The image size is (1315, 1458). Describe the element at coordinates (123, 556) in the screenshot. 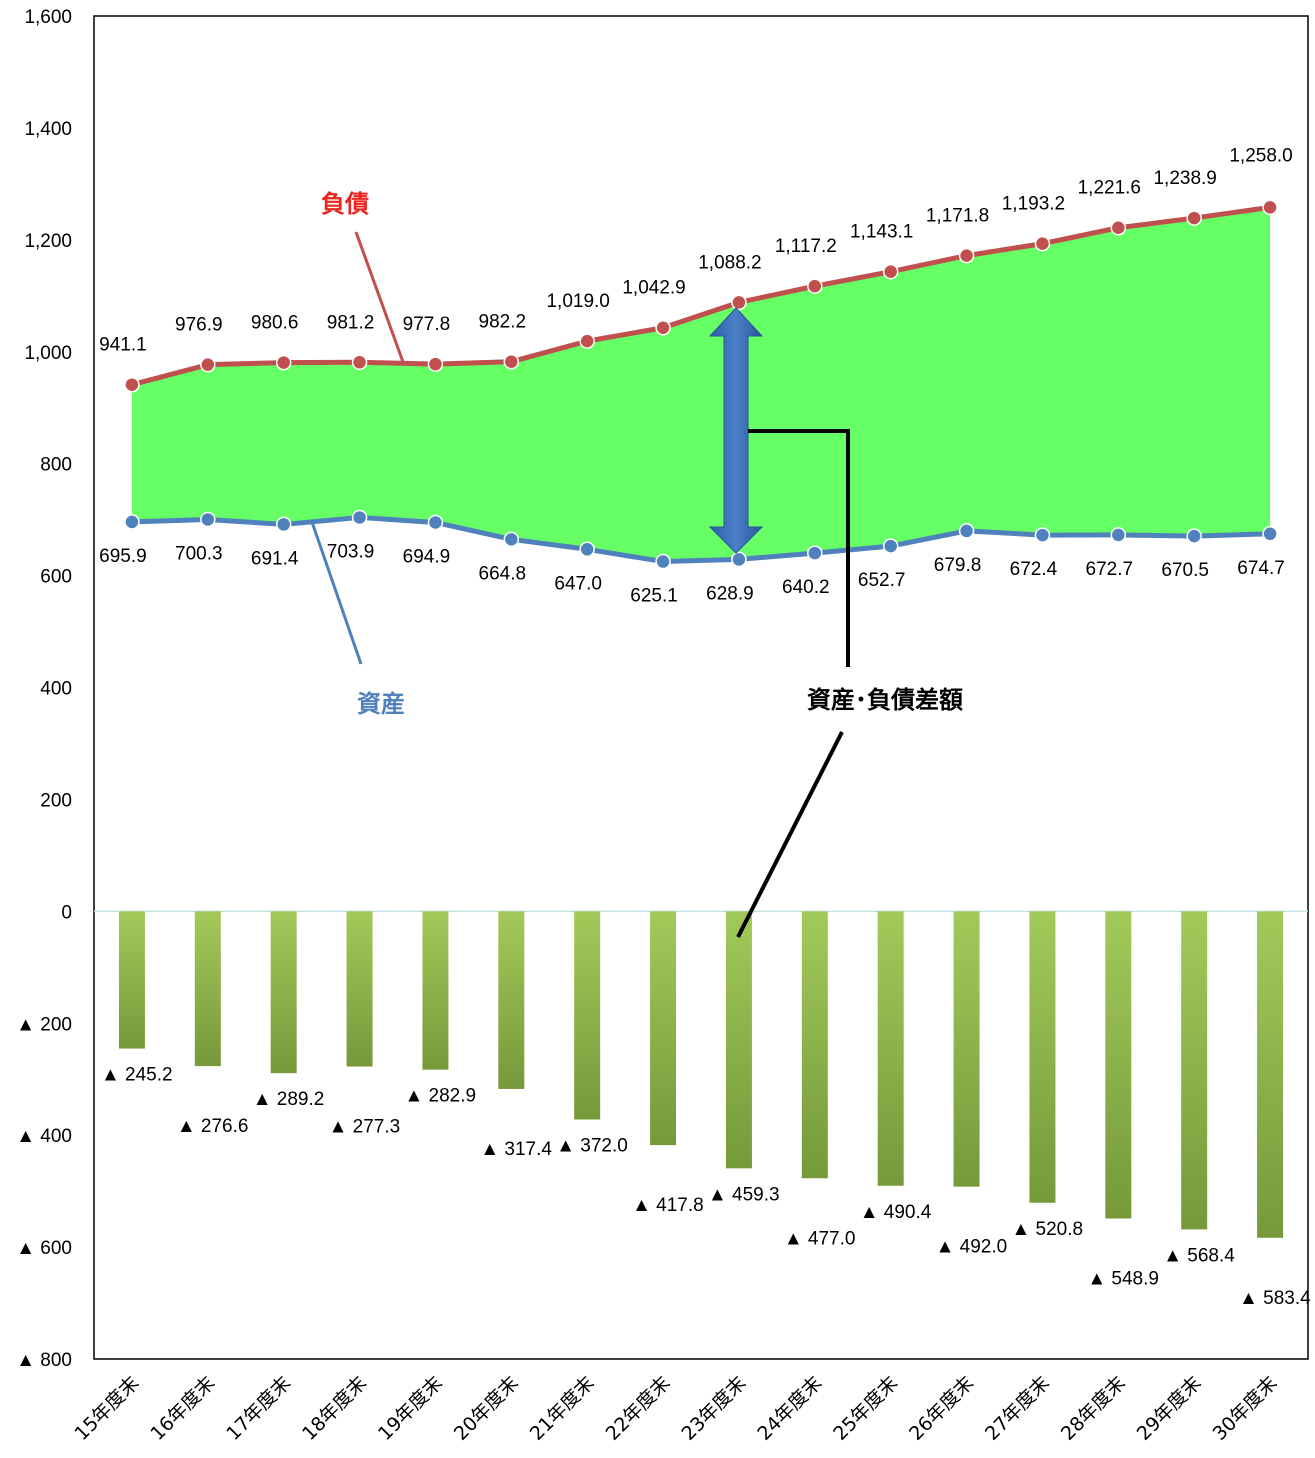

I see `series-point-label: 695.9` at that location.